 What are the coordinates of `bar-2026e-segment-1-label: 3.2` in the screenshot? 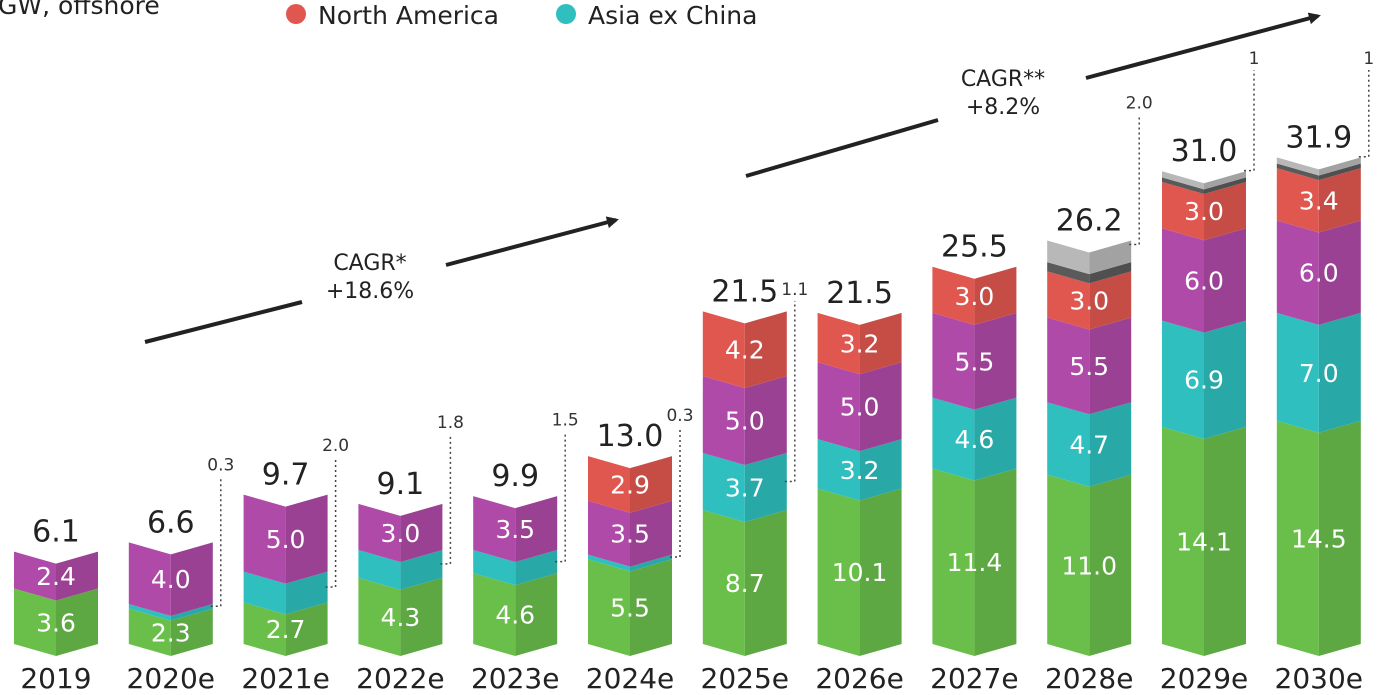 It's located at (860, 470).